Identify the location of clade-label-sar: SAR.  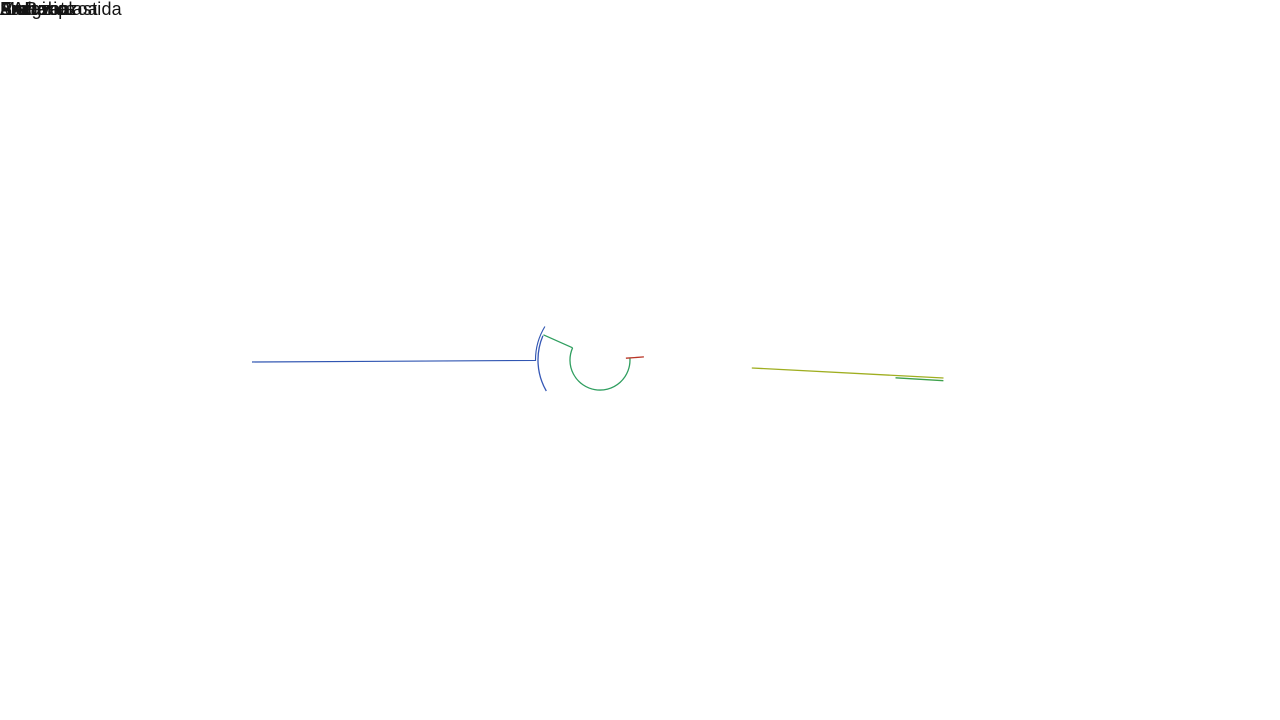
(19, 9).